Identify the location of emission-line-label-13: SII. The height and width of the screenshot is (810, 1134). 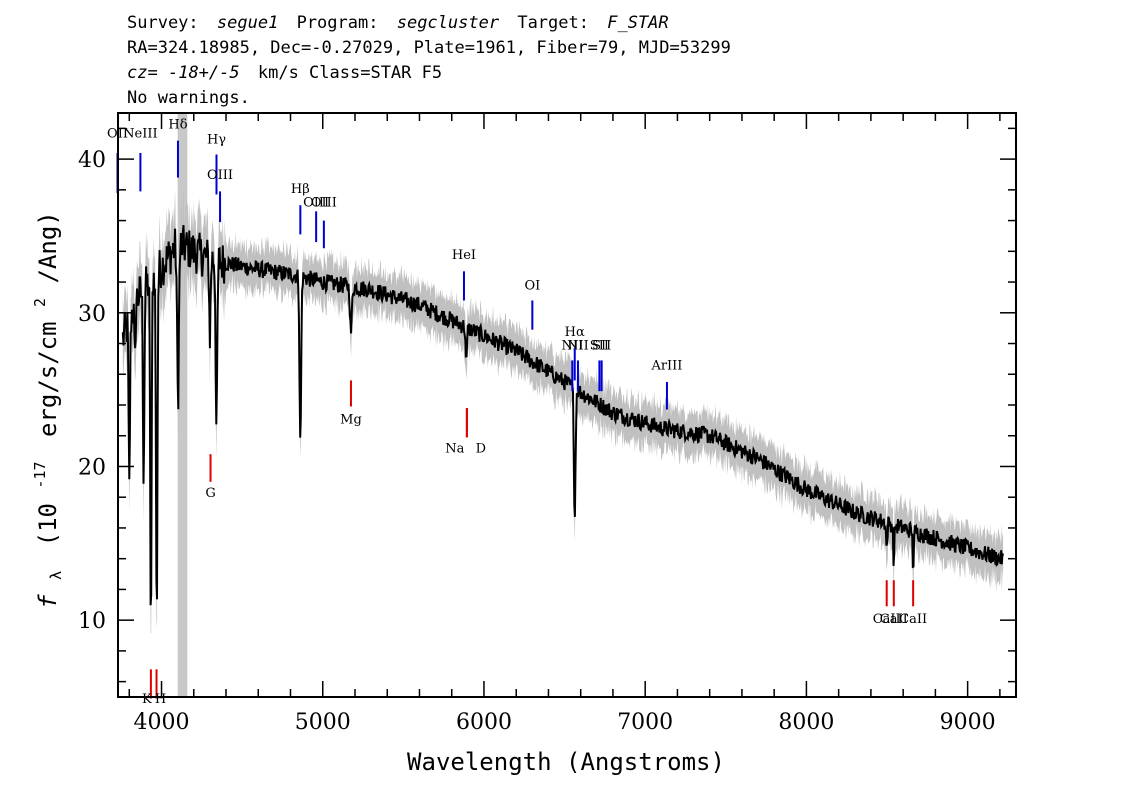
(599, 346).